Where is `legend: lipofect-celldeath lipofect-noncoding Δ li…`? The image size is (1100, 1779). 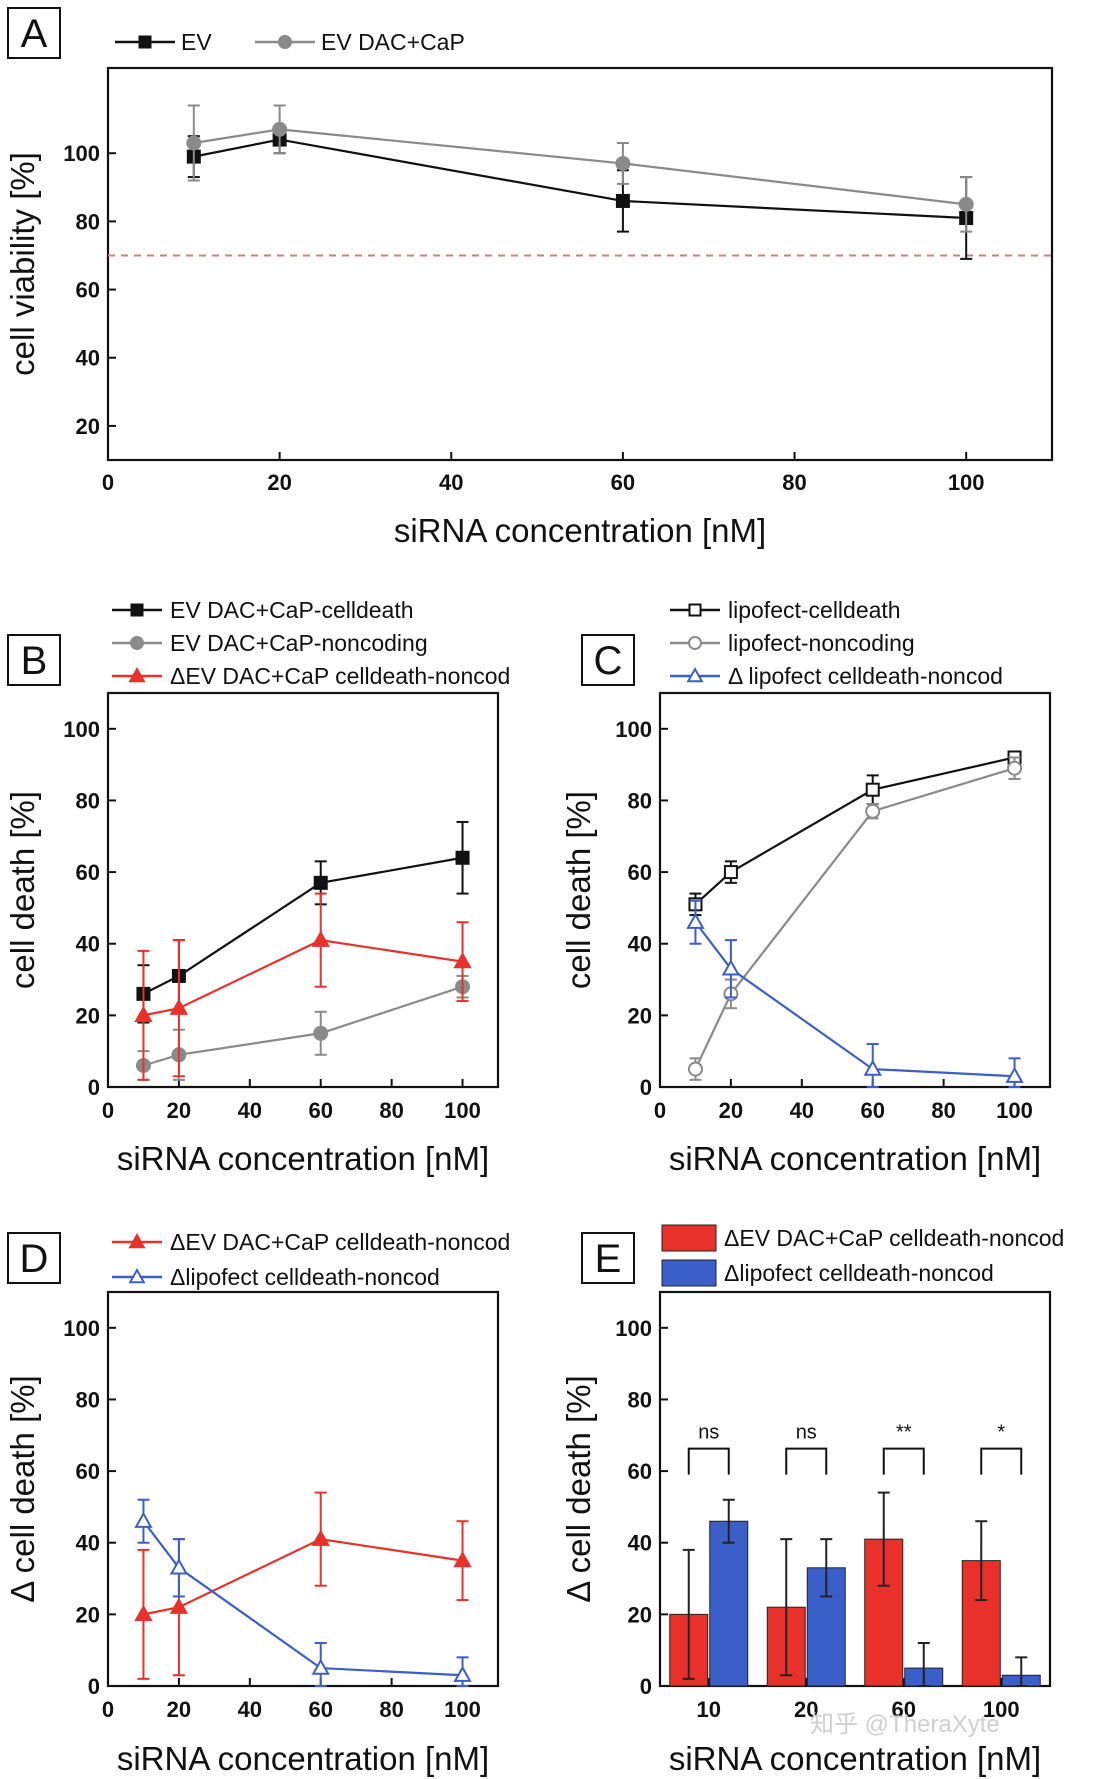
legend: lipofect-celldeath lipofect-noncoding Δ li… is located at coordinates (836, 643).